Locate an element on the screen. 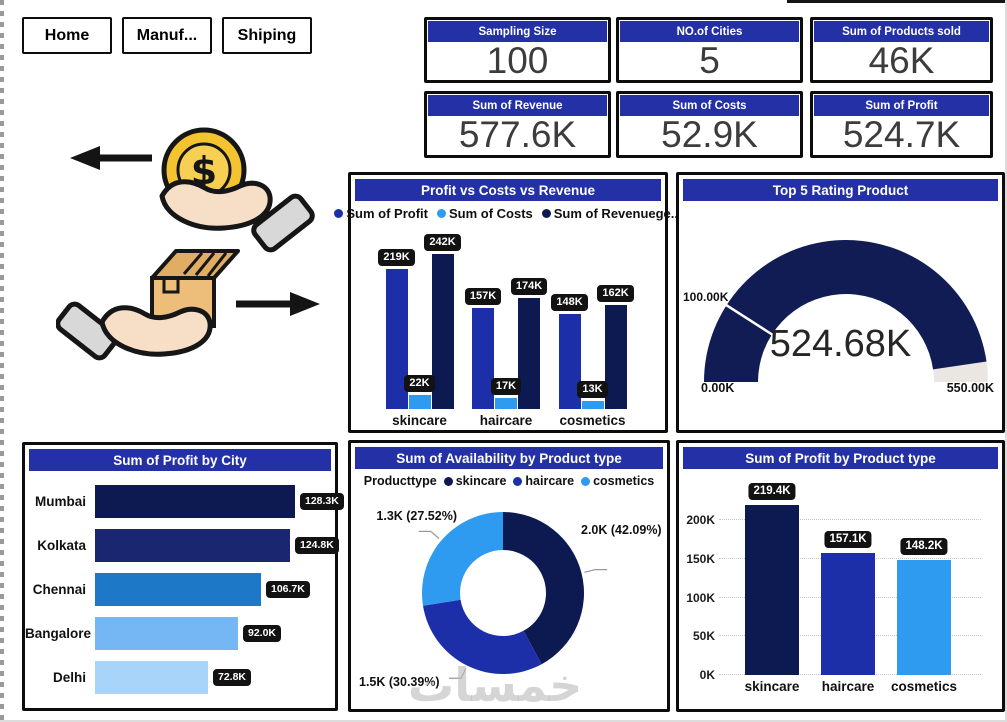 This screenshot has height=722, width=1007. kpi-card-profit: Sum of Profit 524.7K is located at coordinates (901, 124).